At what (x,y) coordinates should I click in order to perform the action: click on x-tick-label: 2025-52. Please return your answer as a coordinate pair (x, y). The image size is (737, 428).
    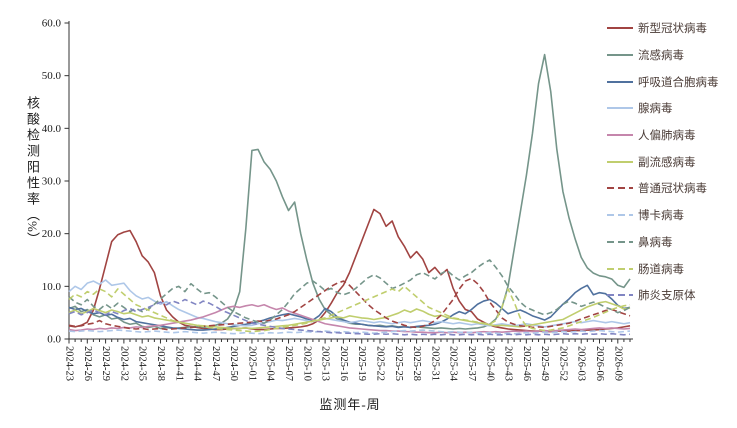
    Looking at the image, I should click on (562, 363).